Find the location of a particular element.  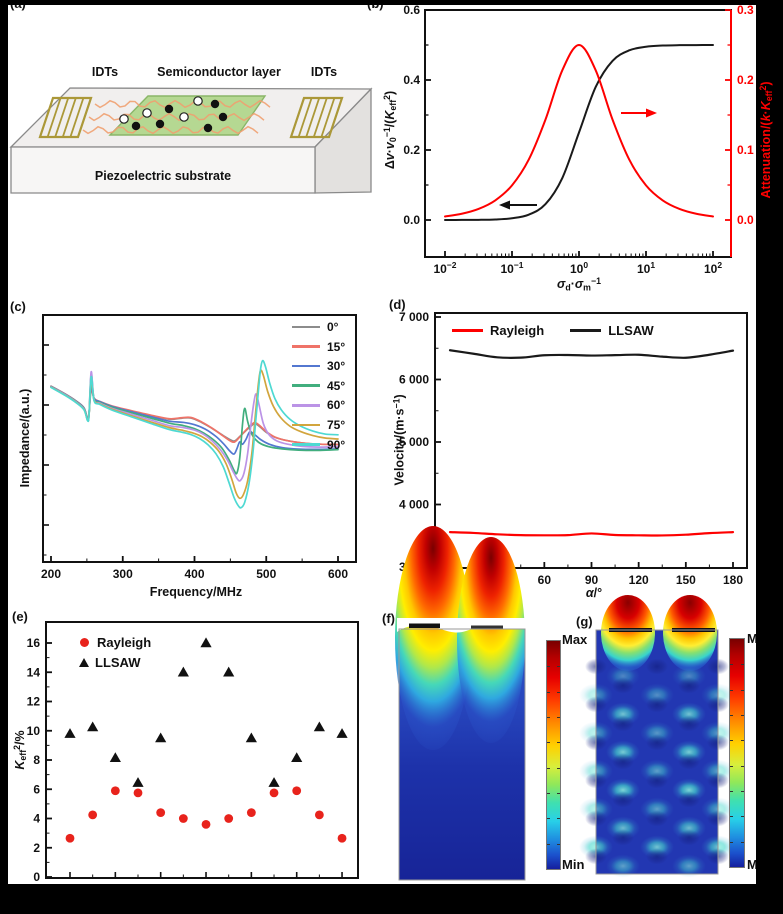

c-legend: 0° 15° 30° 45° 60° 75° 90° is located at coordinates (318, 386).